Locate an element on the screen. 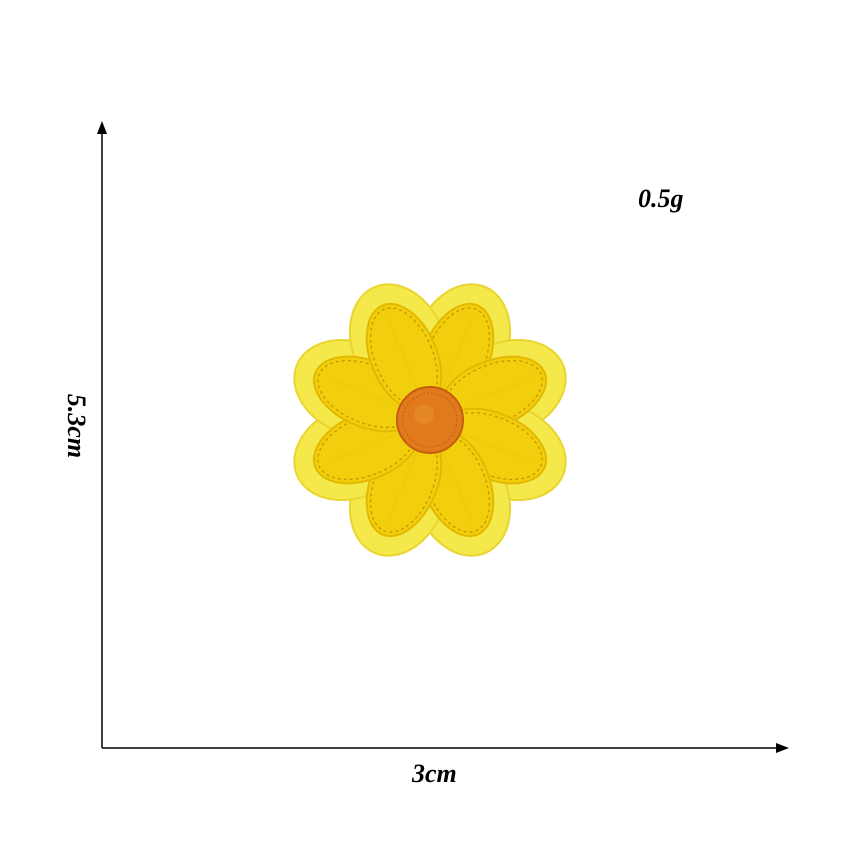 This screenshot has height=850, width=850. flower-patch-icon is located at coordinates (430, 420).